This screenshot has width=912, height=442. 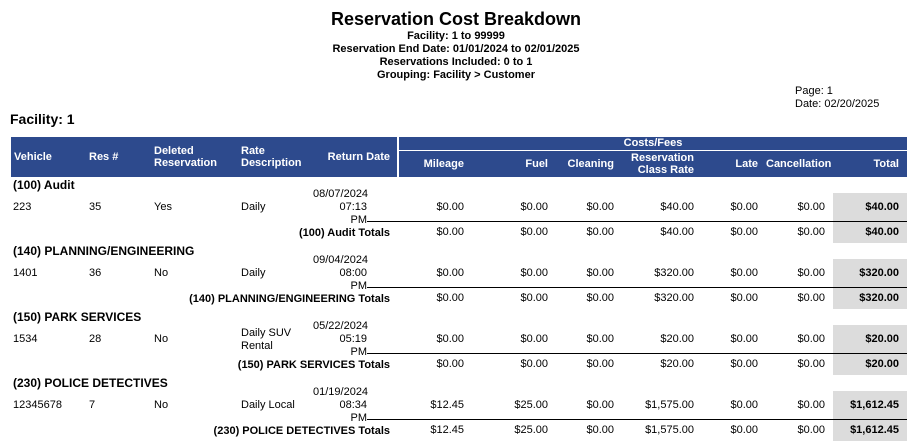 What do you see at coordinates (534, 207) in the screenshot?
I see `cell-fuel: $0.00` at bounding box center [534, 207].